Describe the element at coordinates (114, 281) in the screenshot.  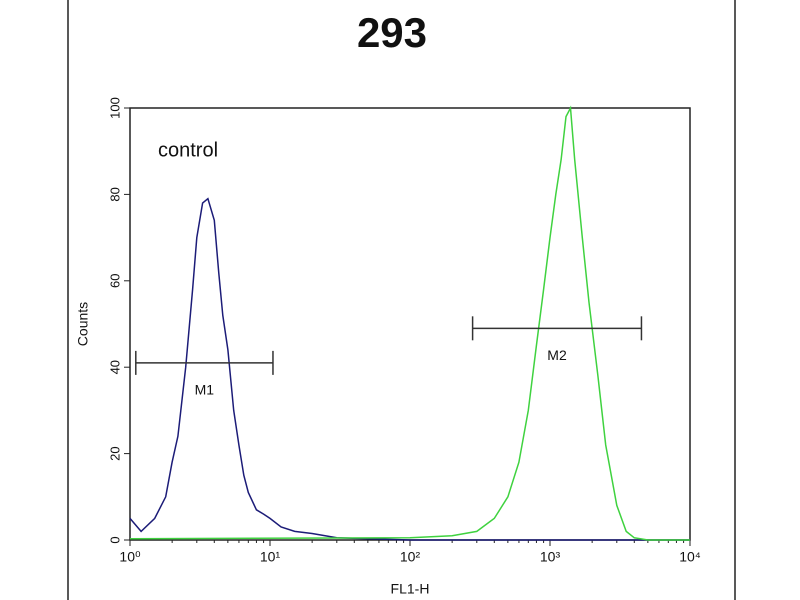
I see `y-tick-label: 60` at that location.